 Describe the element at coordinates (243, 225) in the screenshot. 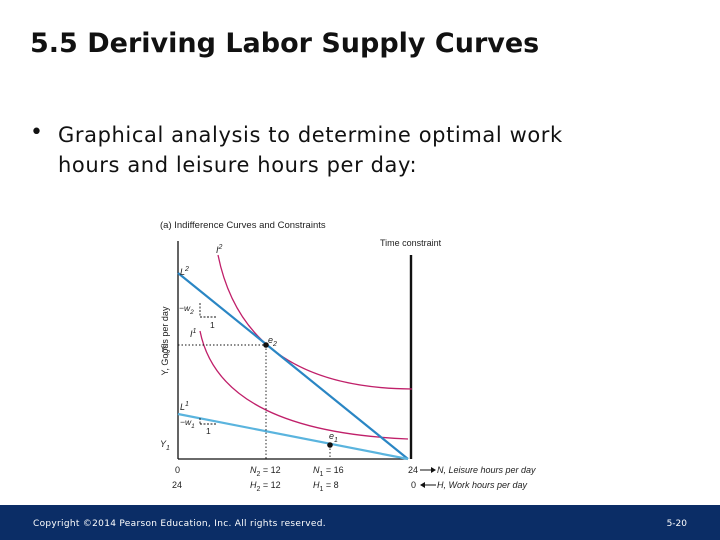

I see `panel-title: (a) Indifference Curves and Constraints` at that location.